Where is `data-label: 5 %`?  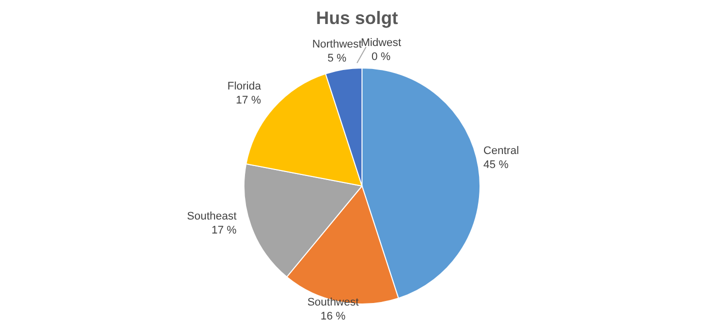 data-label: 5 % is located at coordinates (337, 58).